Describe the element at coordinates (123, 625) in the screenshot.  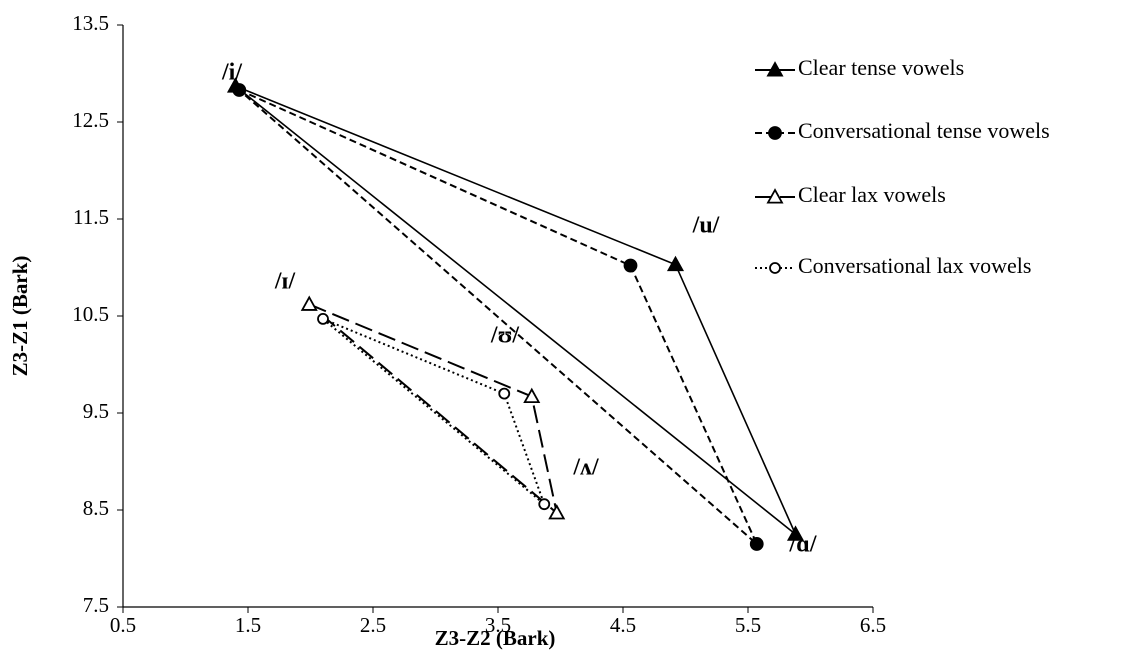
I see `x-tick-label: 0.5` at that location.